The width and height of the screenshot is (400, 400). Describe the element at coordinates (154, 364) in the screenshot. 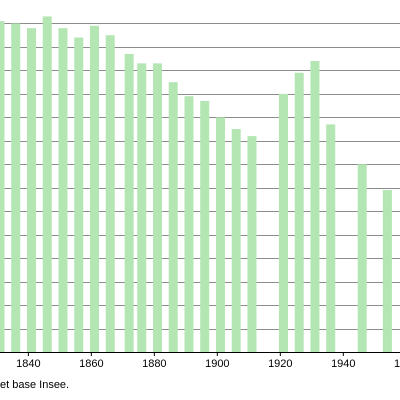

I see `x-tick-label: 1880` at that location.